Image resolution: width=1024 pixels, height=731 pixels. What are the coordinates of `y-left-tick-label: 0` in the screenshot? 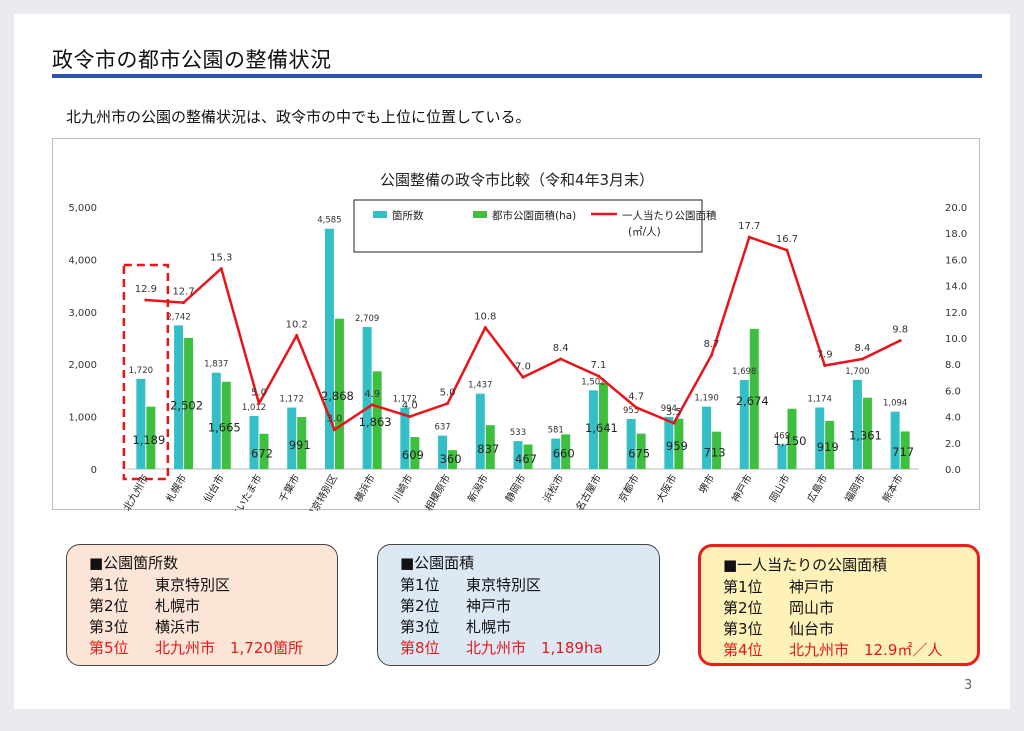 It's located at (94, 470).